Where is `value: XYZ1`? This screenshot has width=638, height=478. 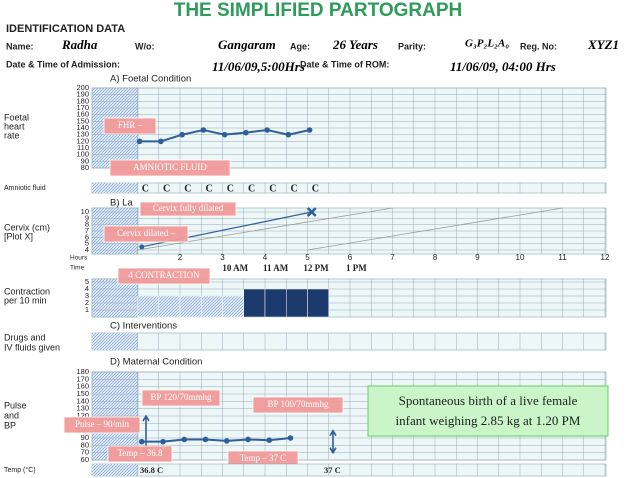
value: XYZ1 is located at coordinates (603, 44).